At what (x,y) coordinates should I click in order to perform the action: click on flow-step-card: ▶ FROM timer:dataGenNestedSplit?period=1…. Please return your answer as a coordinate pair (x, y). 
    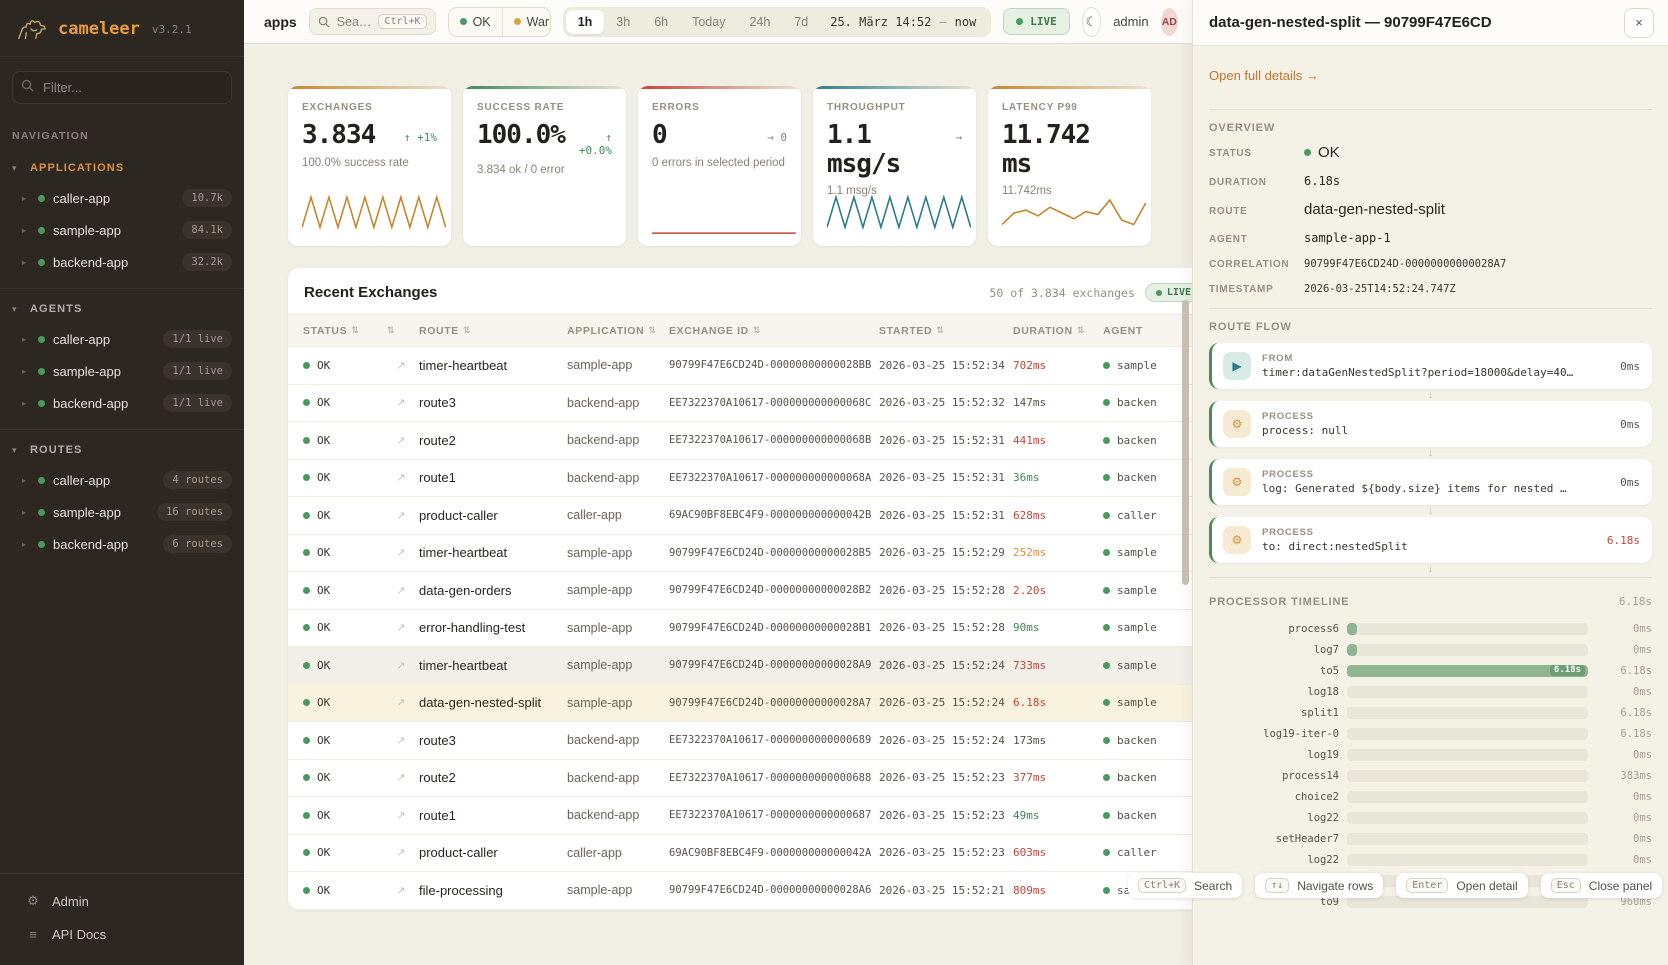
    Looking at the image, I should click on (1430, 366).